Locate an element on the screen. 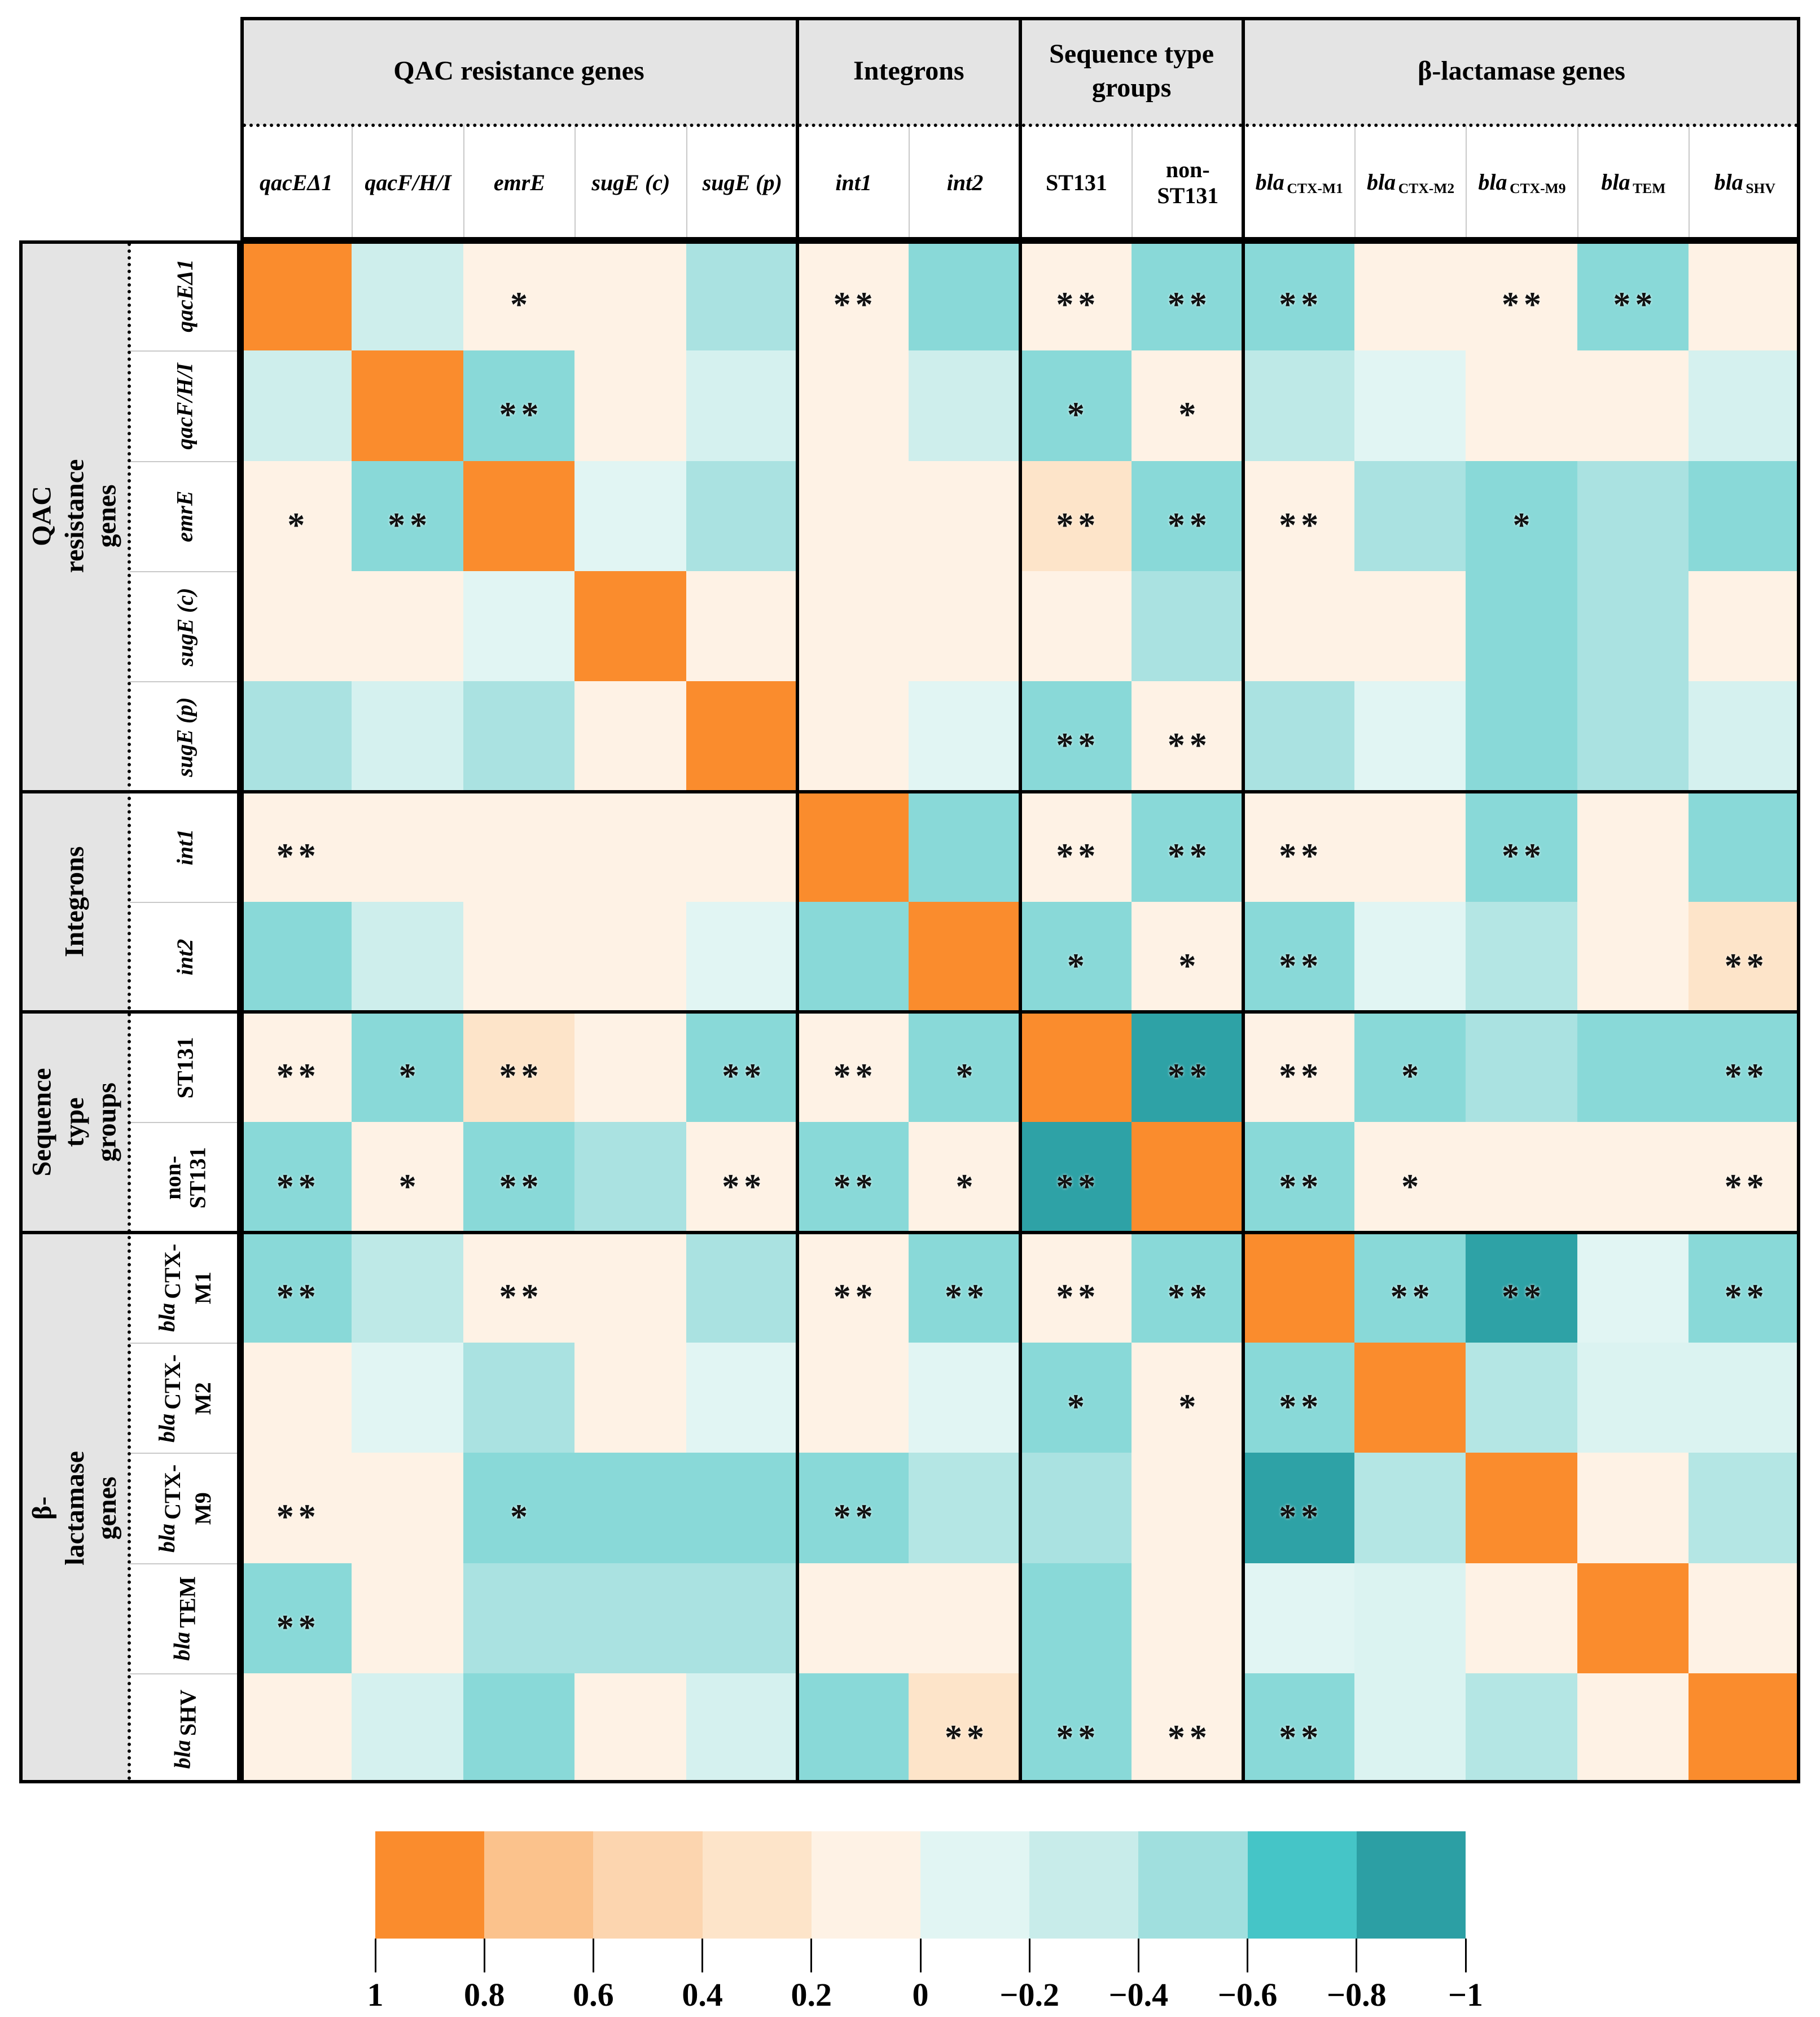 The width and height of the screenshot is (1820, 2017). column-header-label: bla CTX-M2 is located at coordinates (1411, 183).